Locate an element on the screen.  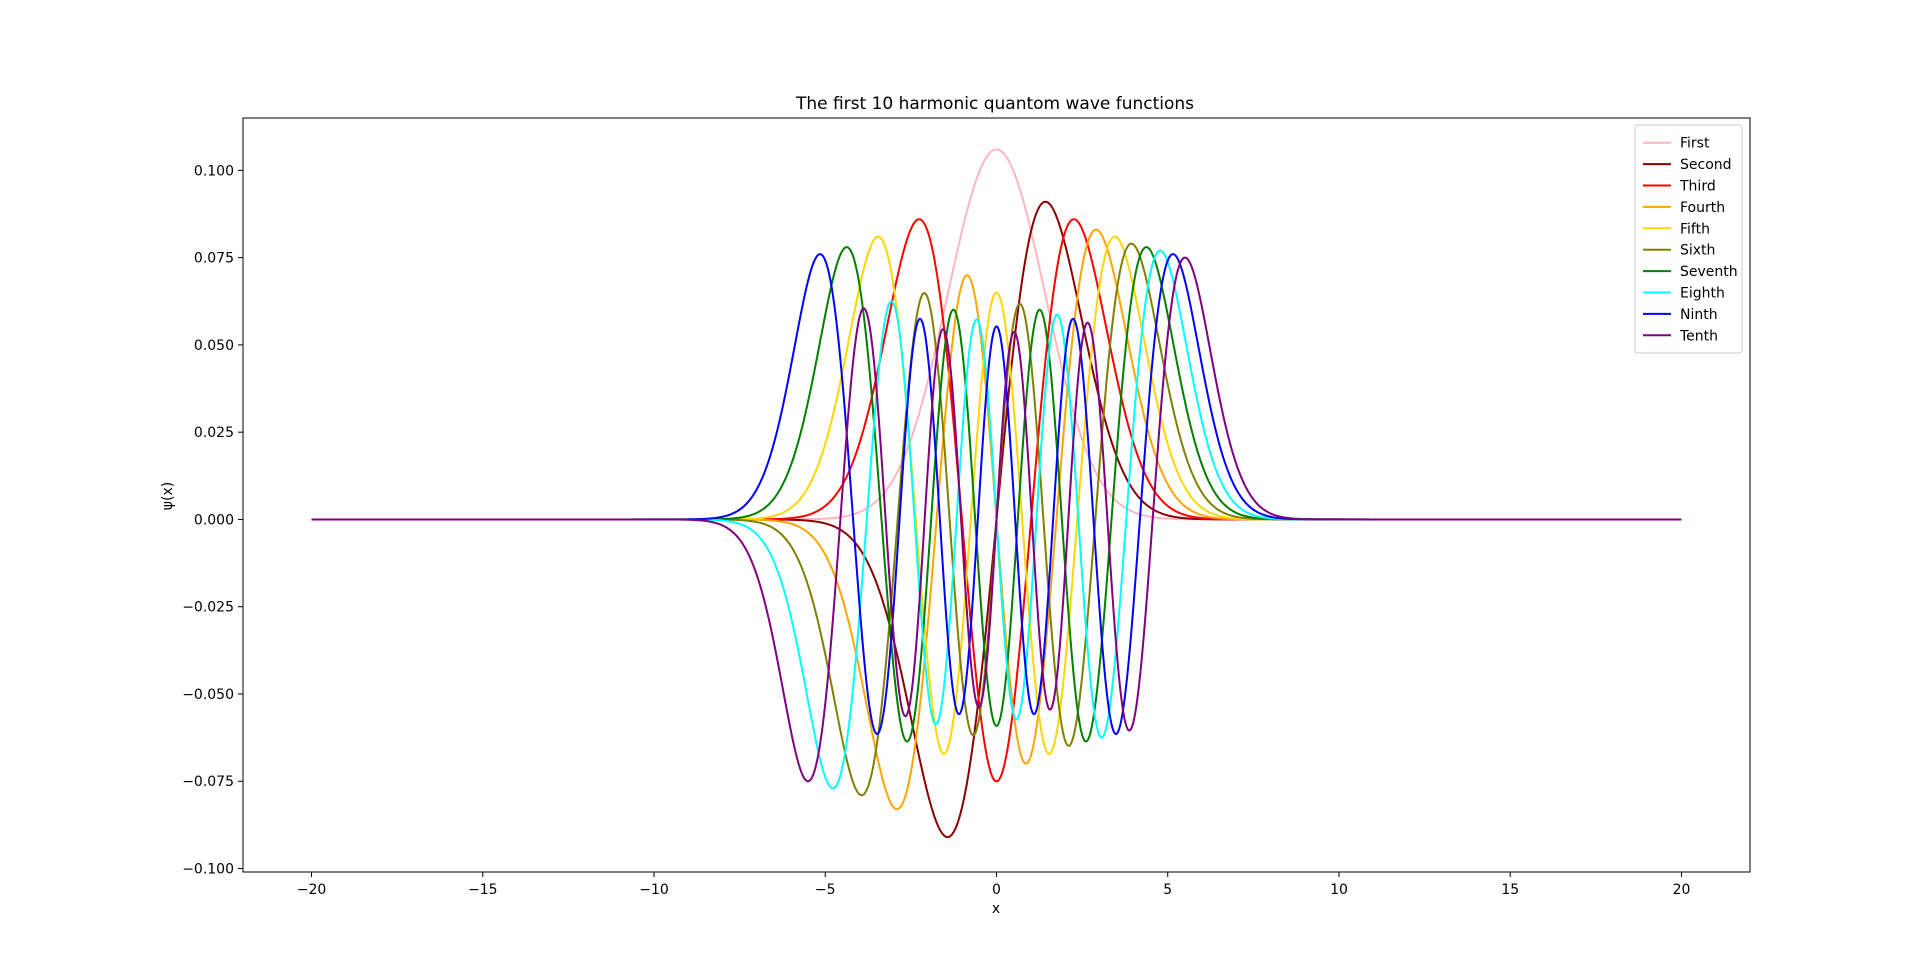
x-axis: −20 −15 −10 −5 0 5 10 15 20 is located at coordinates (994, 885).